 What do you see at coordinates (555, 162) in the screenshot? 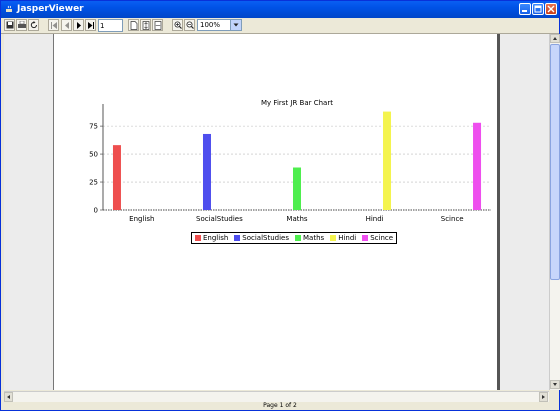
I see `vertical-scroll-thumb` at bounding box center [555, 162].